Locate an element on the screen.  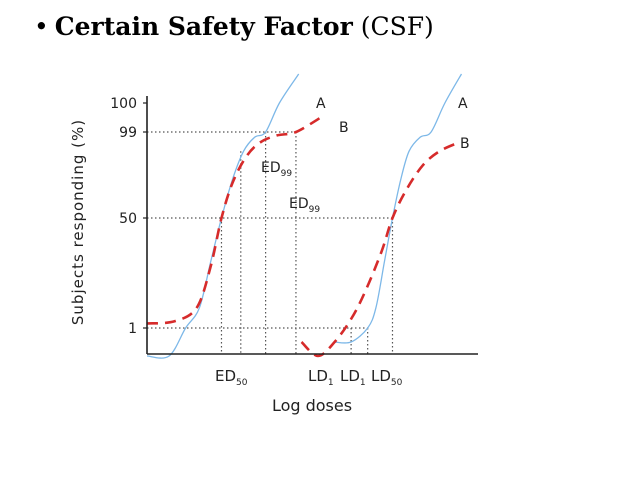
curve-label-a-2: A is located at coordinates (463, 104).